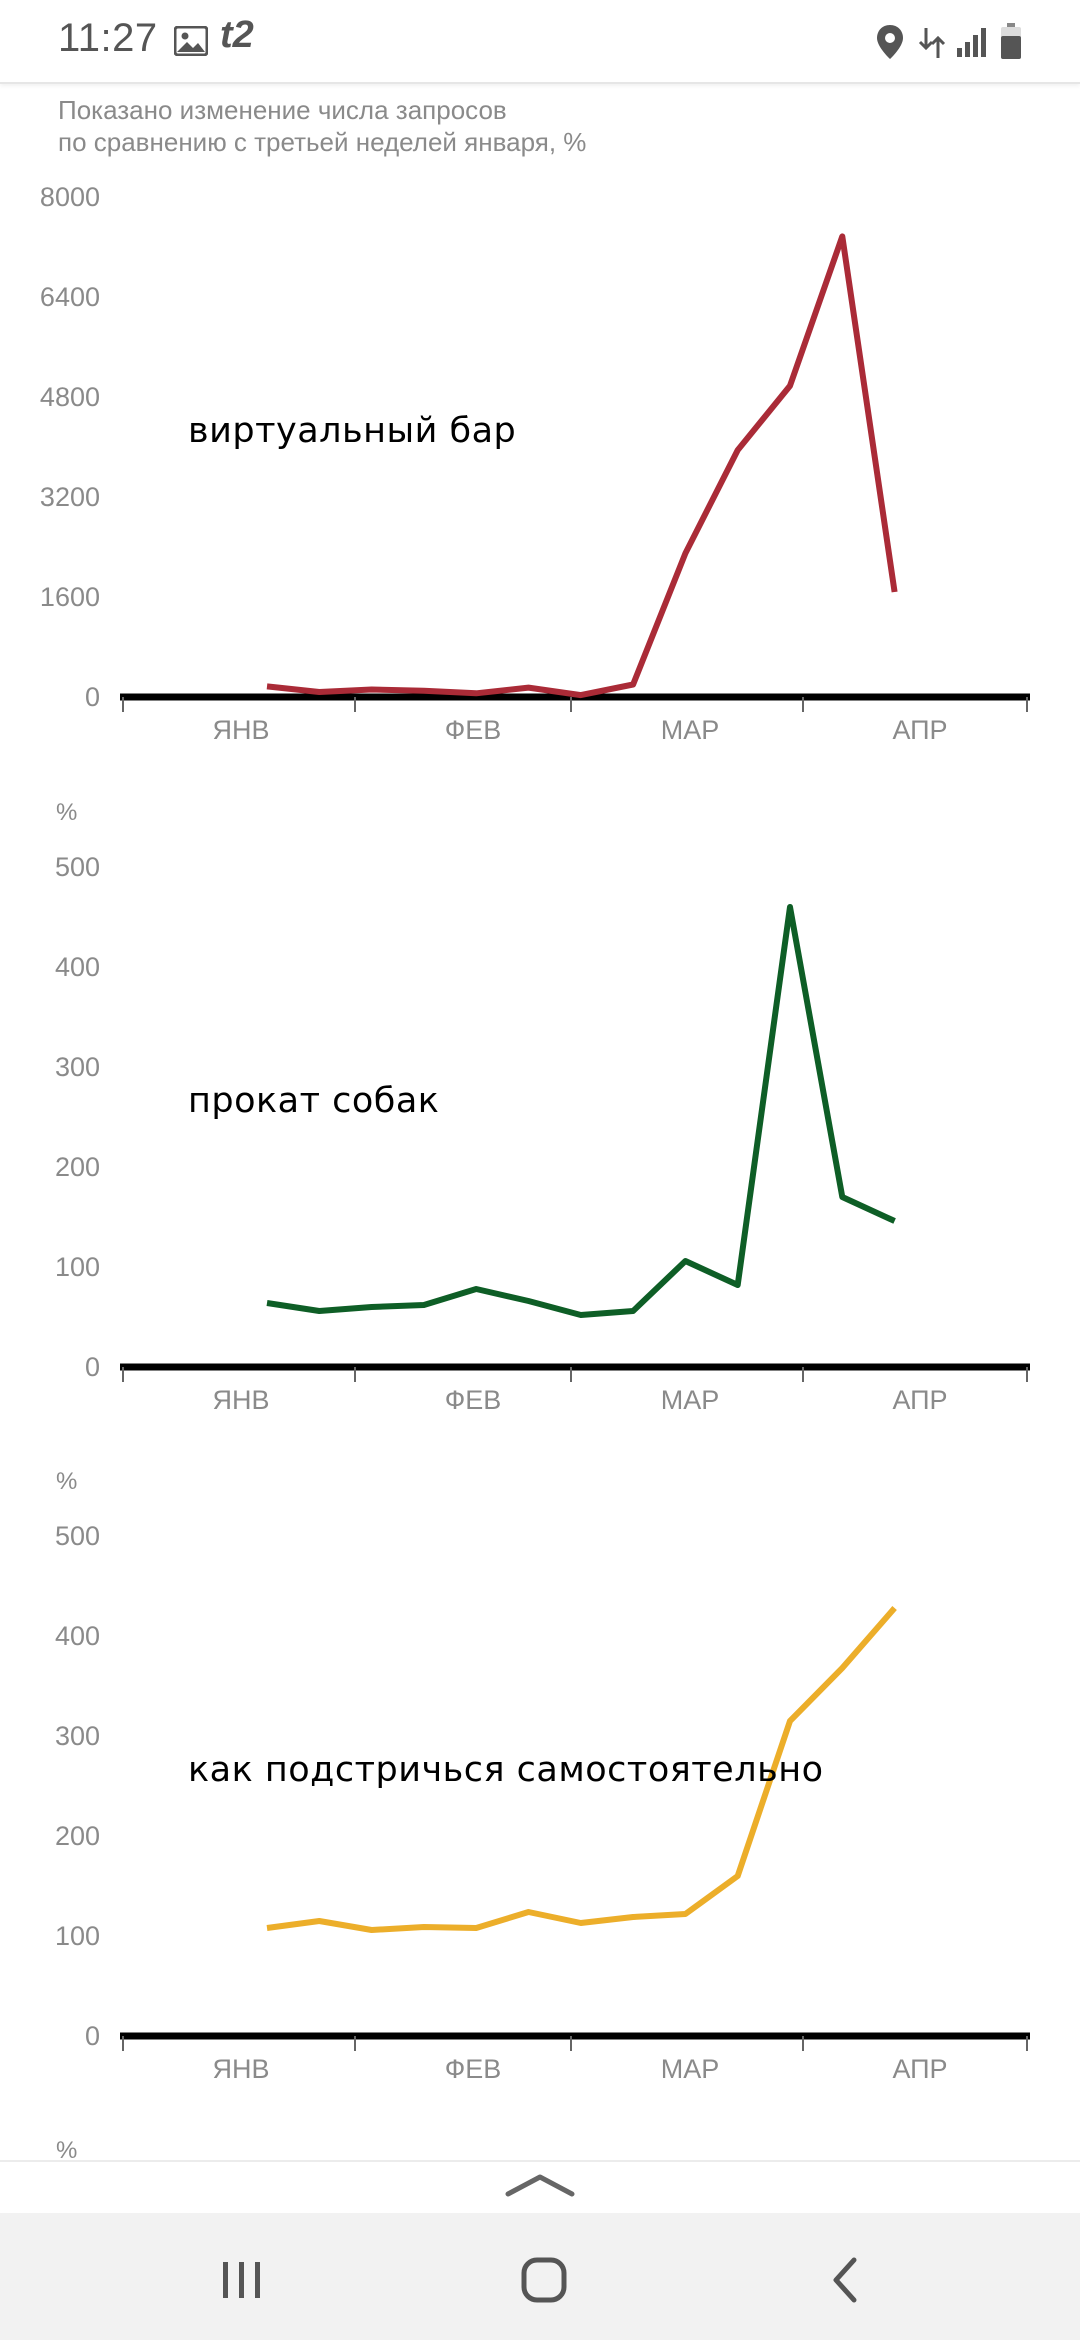 The height and width of the screenshot is (2340, 1080). What do you see at coordinates (506, 1770) in the screenshot?
I see `series-label: как подстричься самостоятельно` at bounding box center [506, 1770].